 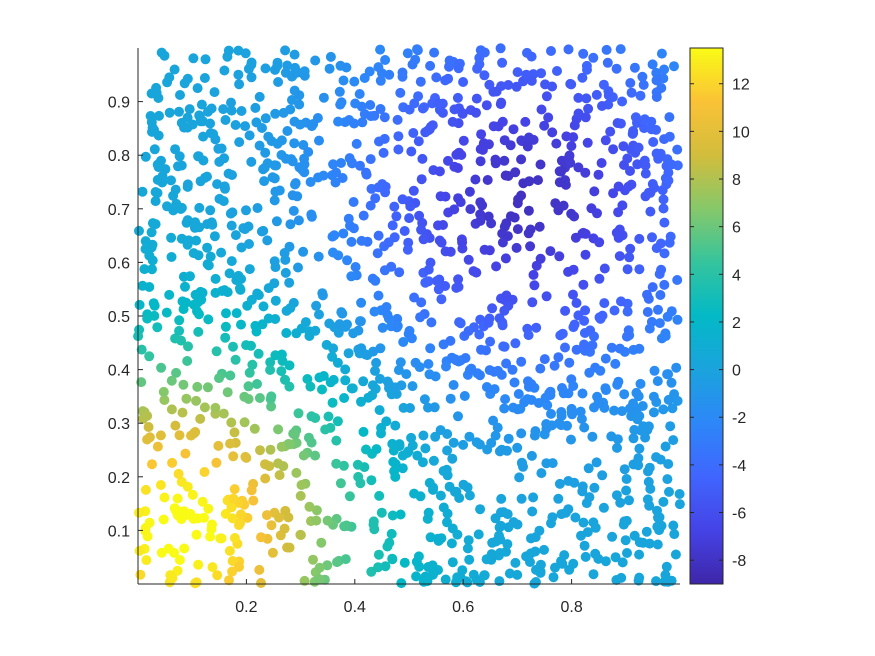 I want to click on colorbar-ticks: 12 10 8 6 4 2 0 -2 -4 -6 -8, so click(x=720, y=323).